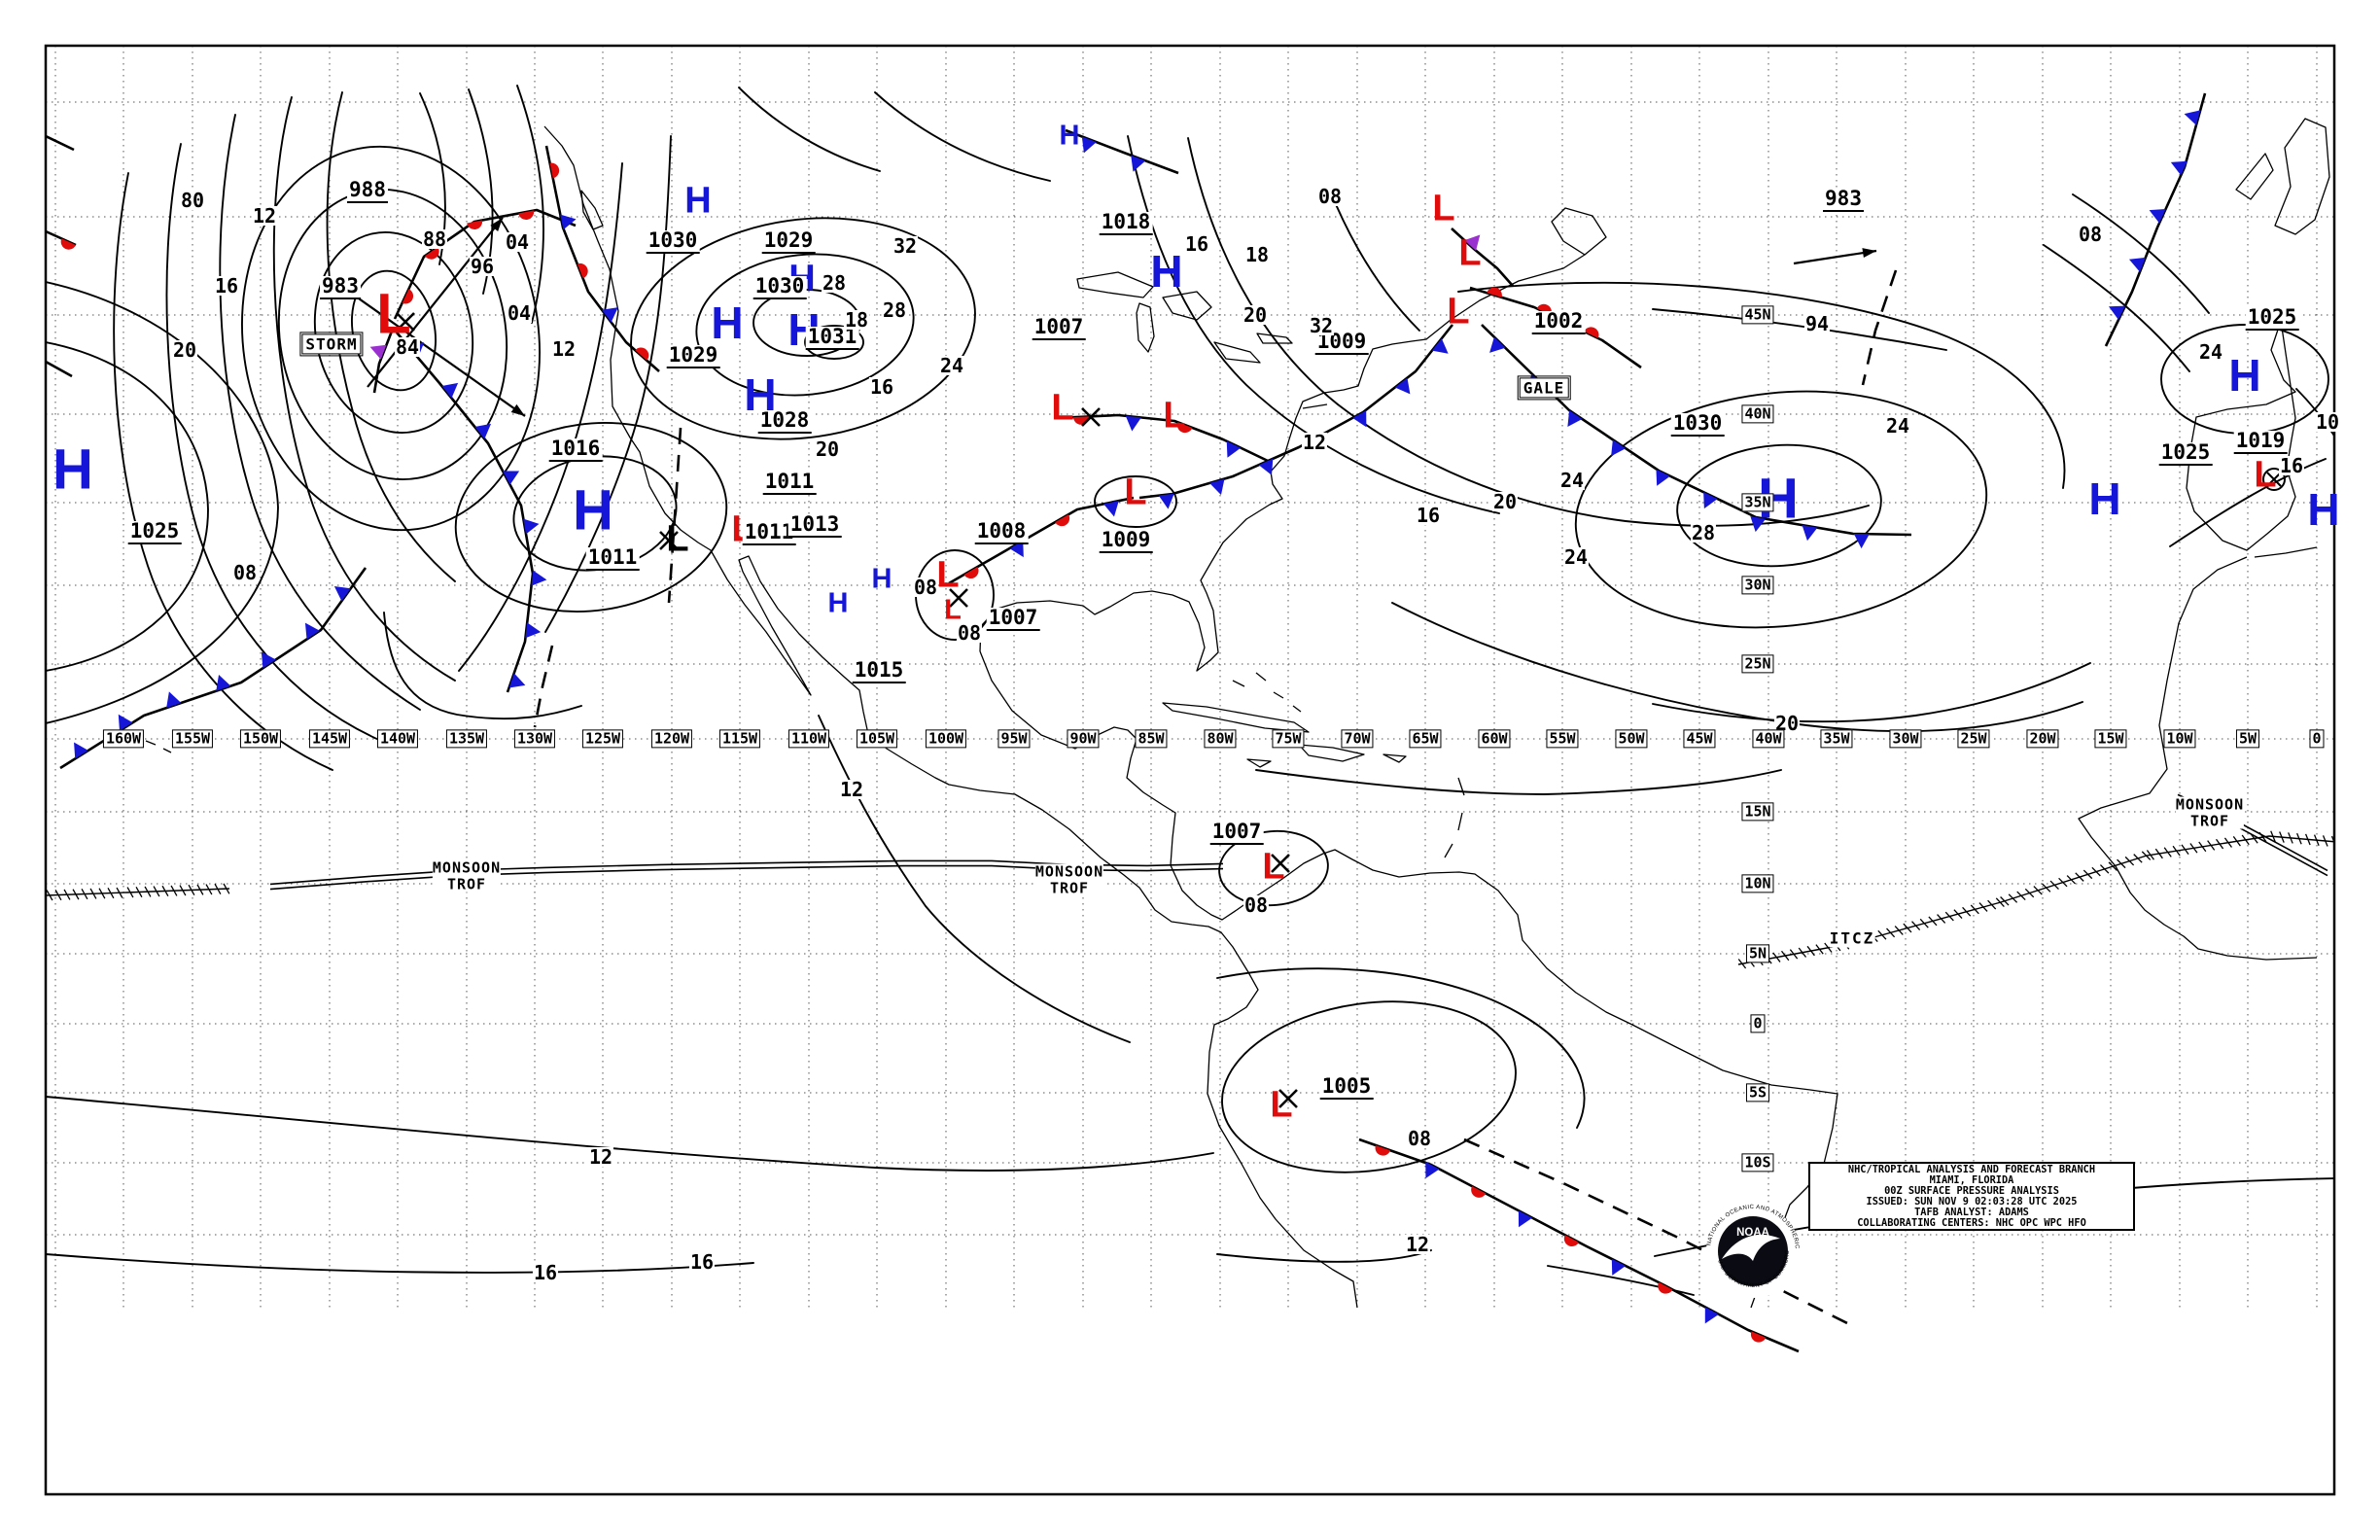 The height and width of the screenshot is (1540, 2380). I want to click on latitude-label: 45N, so click(1757, 315).